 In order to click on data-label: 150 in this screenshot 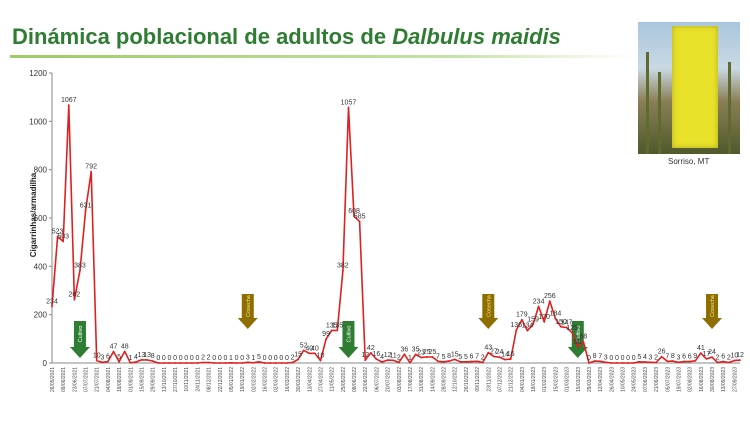, I will do `click(561, 322)`.